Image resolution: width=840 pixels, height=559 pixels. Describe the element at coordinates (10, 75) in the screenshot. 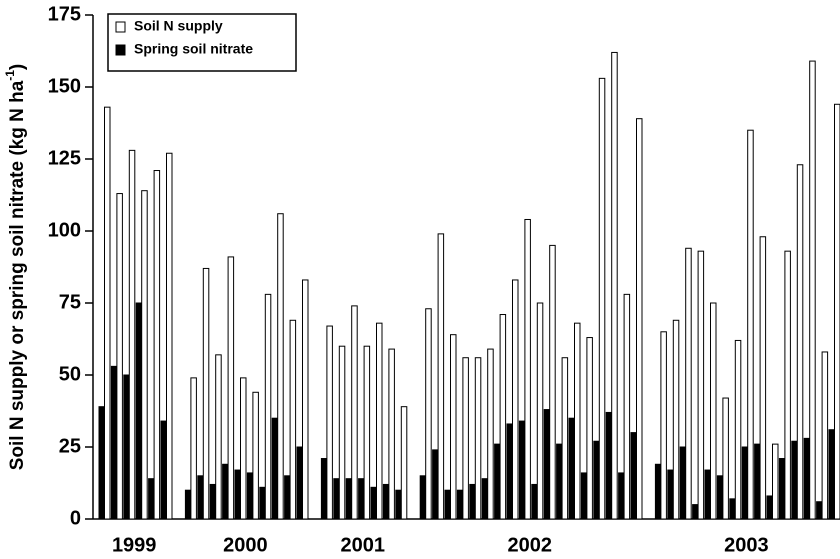

I see `y-axis-label-sup: -1` at that location.